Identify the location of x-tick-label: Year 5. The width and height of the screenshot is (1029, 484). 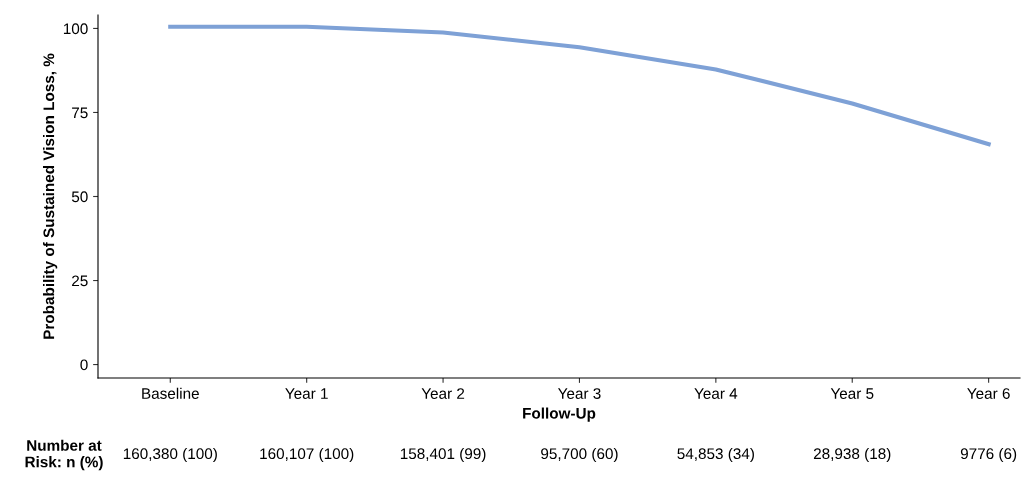
(852, 393).